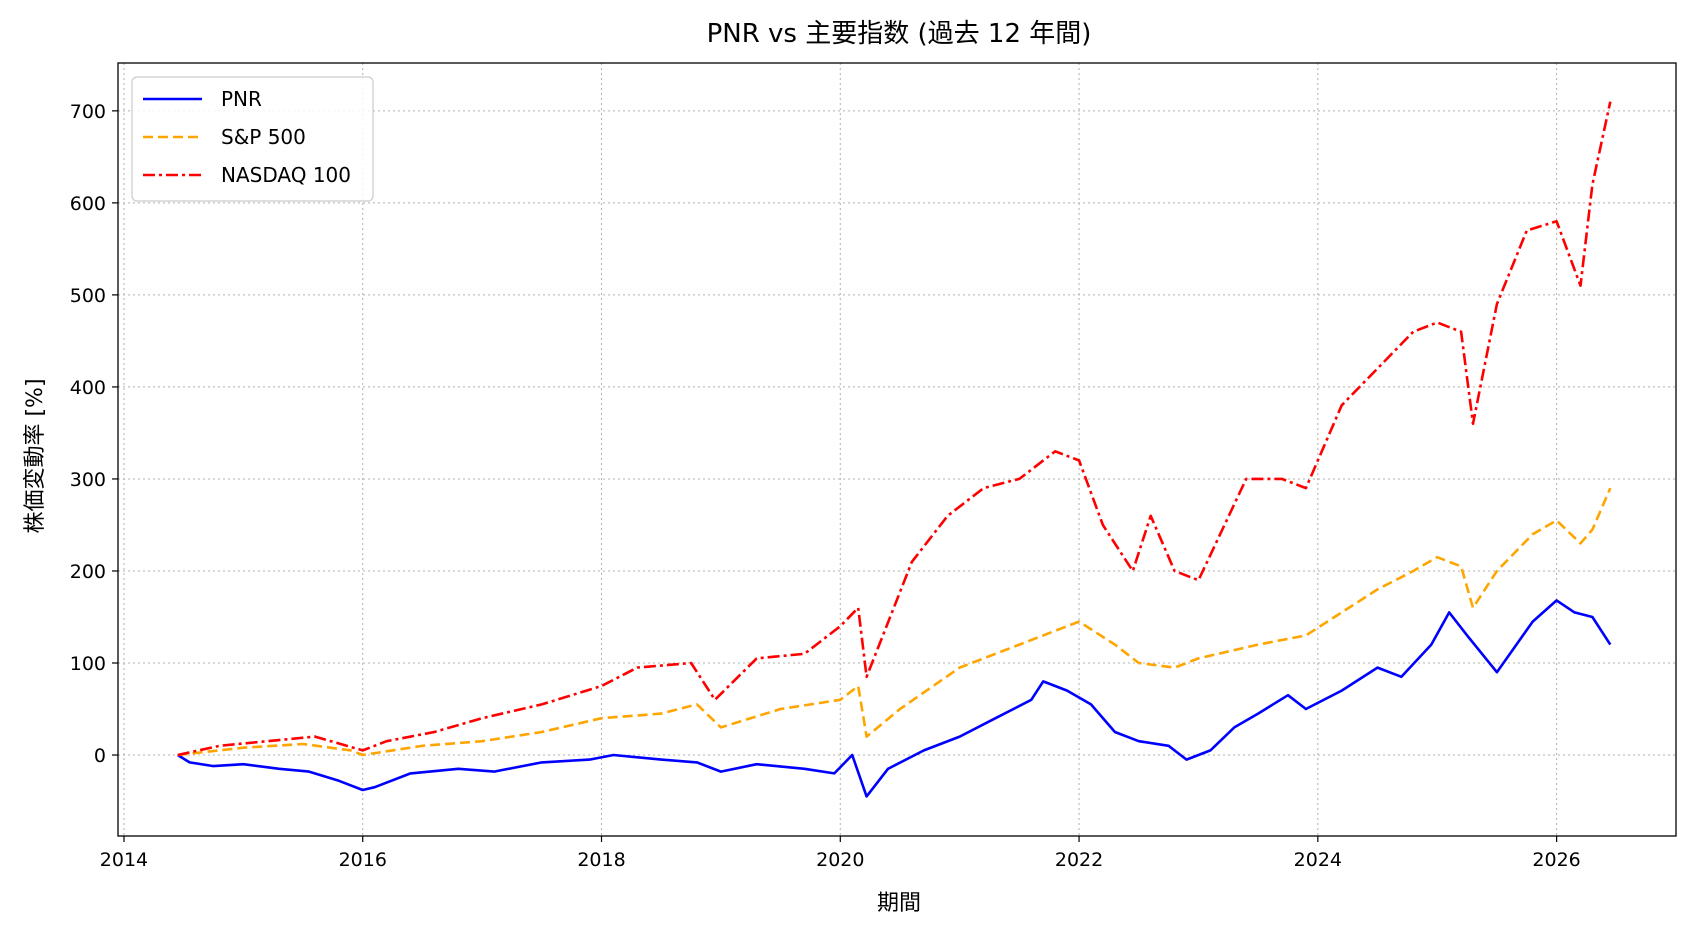 This screenshot has height=932, width=1688. Describe the element at coordinates (88, 572) in the screenshot. I see `y-tick-label: 200` at that location.